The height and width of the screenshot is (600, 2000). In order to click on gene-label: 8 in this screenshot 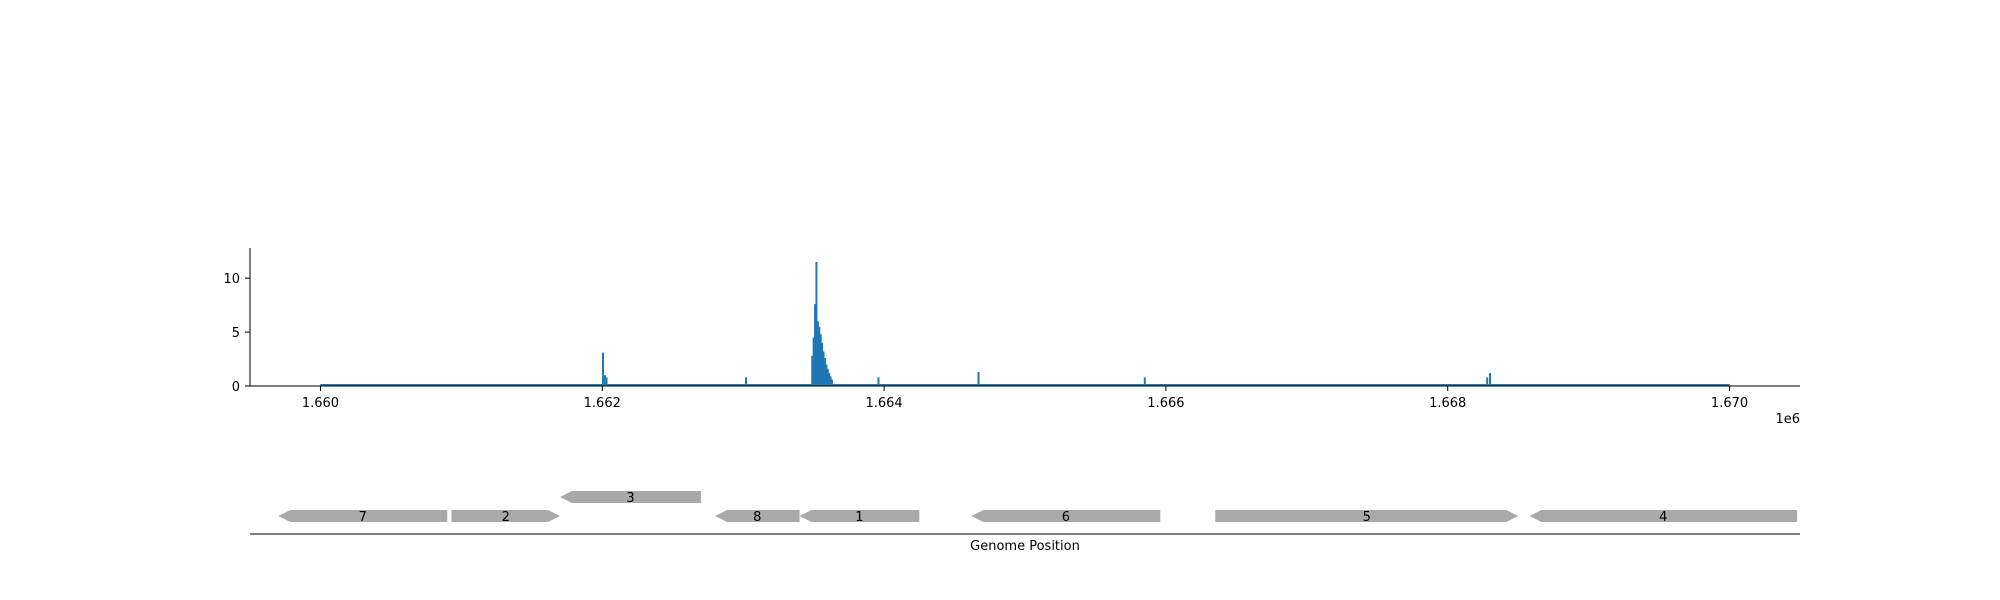, I will do `click(757, 517)`.